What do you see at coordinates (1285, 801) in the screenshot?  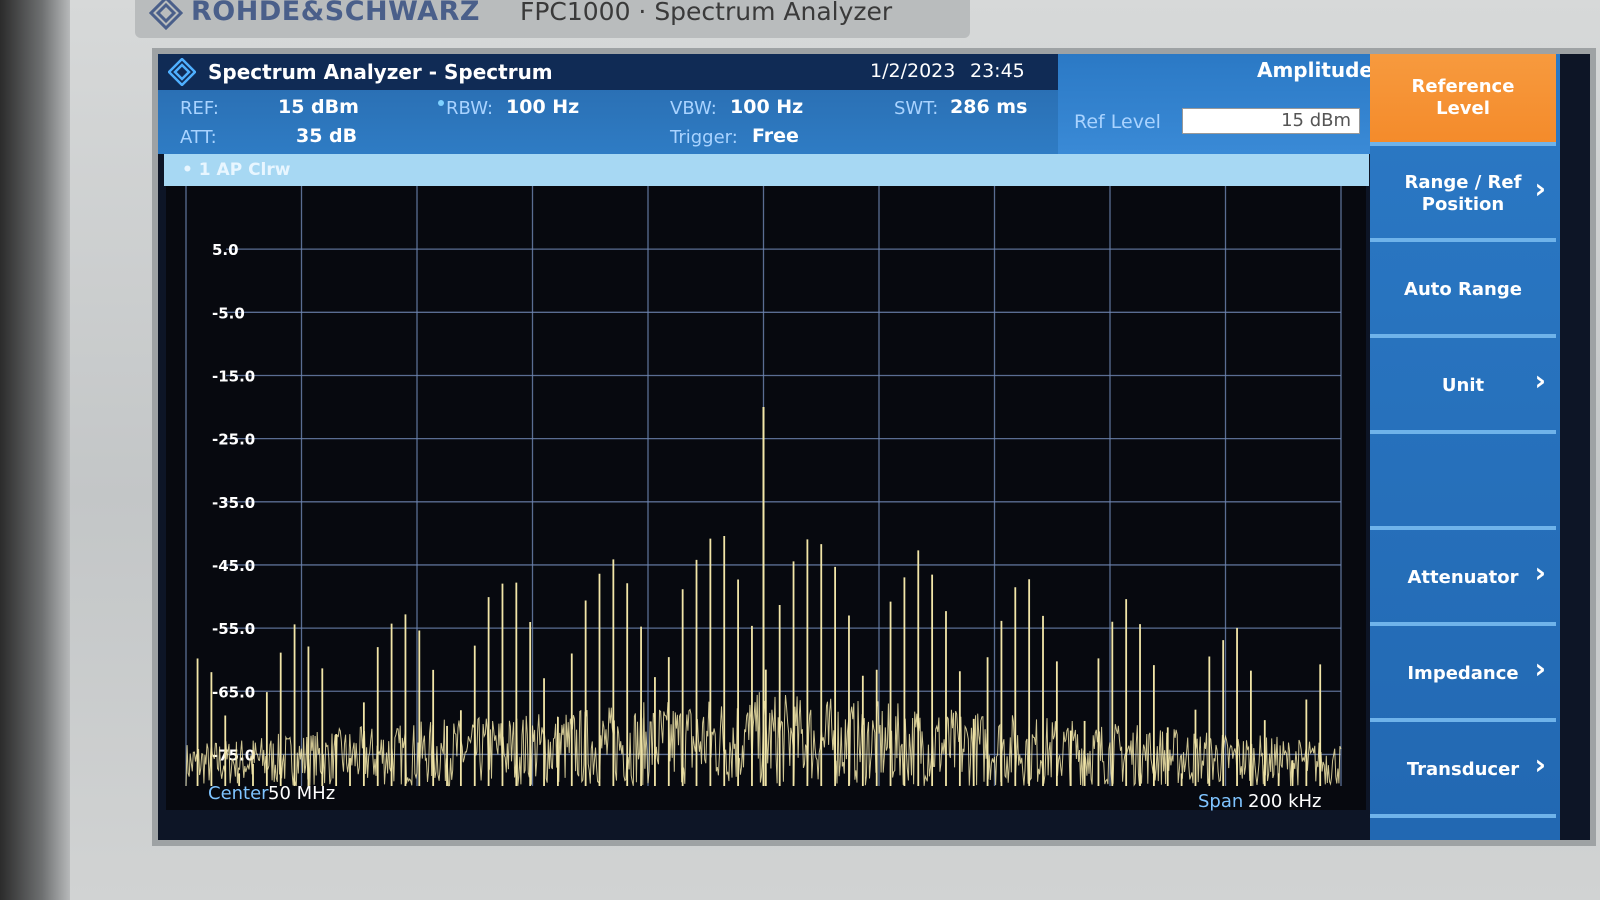 I see `span-value: 200 kHz` at bounding box center [1285, 801].